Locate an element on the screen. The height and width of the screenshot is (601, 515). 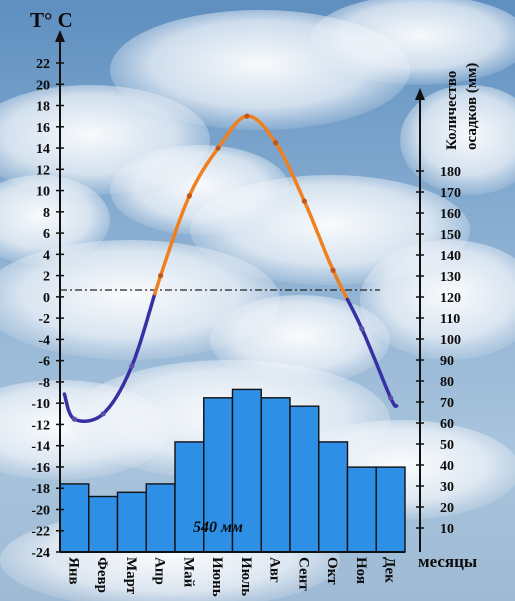
precipitation-tick-label: 30 is located at coordinates (447, 487).